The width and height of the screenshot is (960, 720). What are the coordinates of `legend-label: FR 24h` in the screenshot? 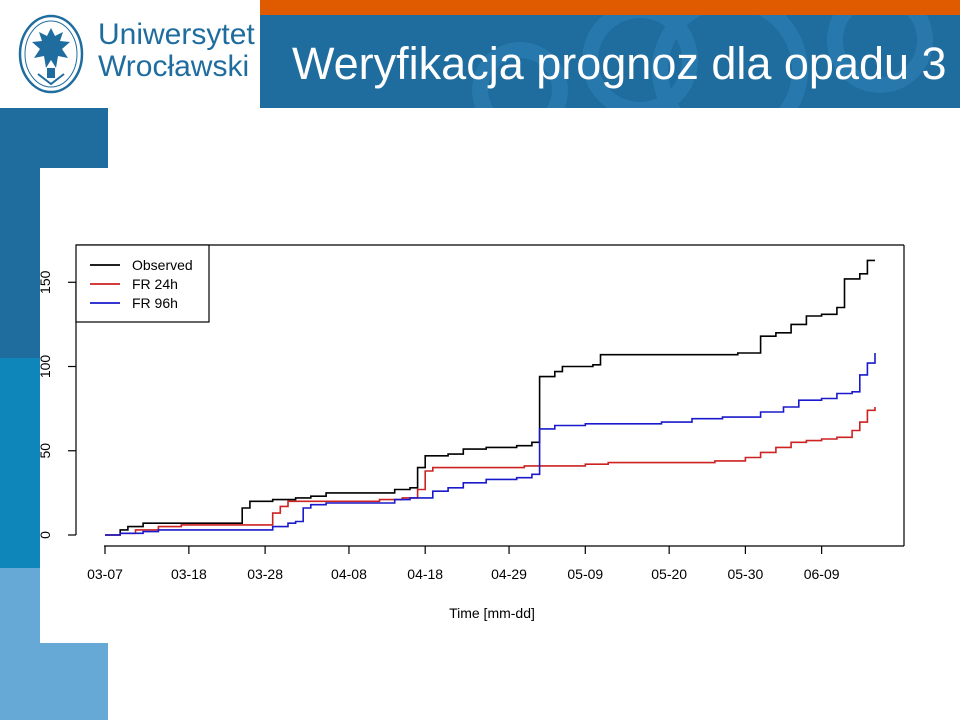 It's located at (155, 284).